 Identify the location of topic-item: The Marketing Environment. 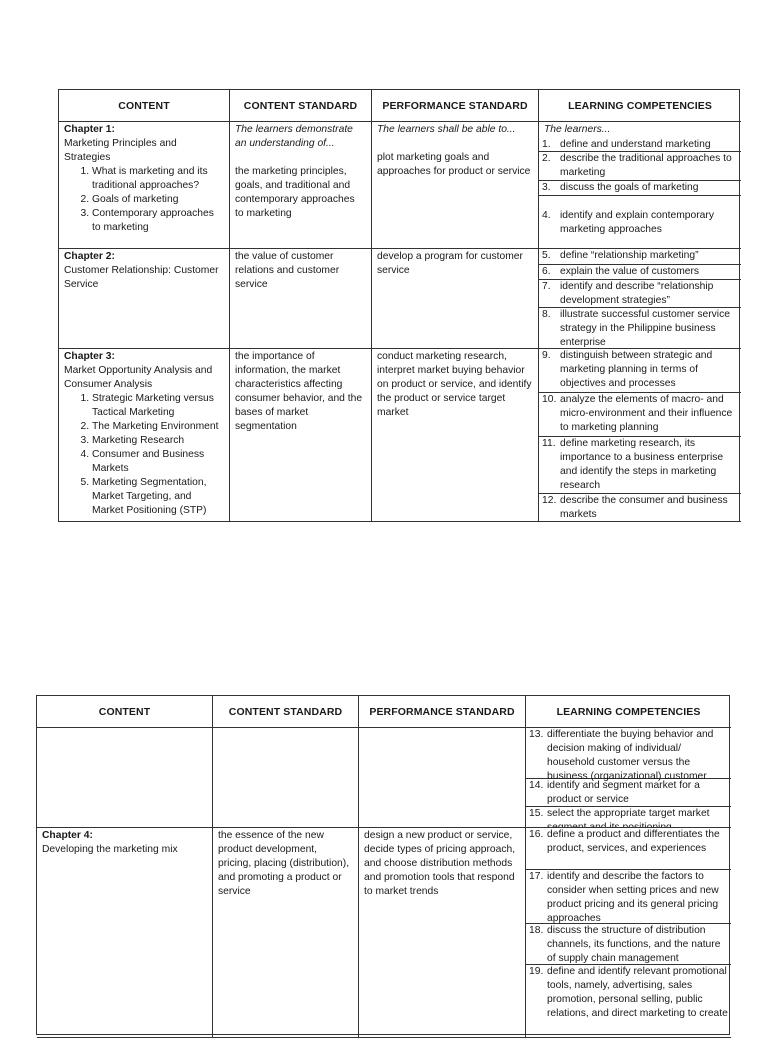
(158, 427).